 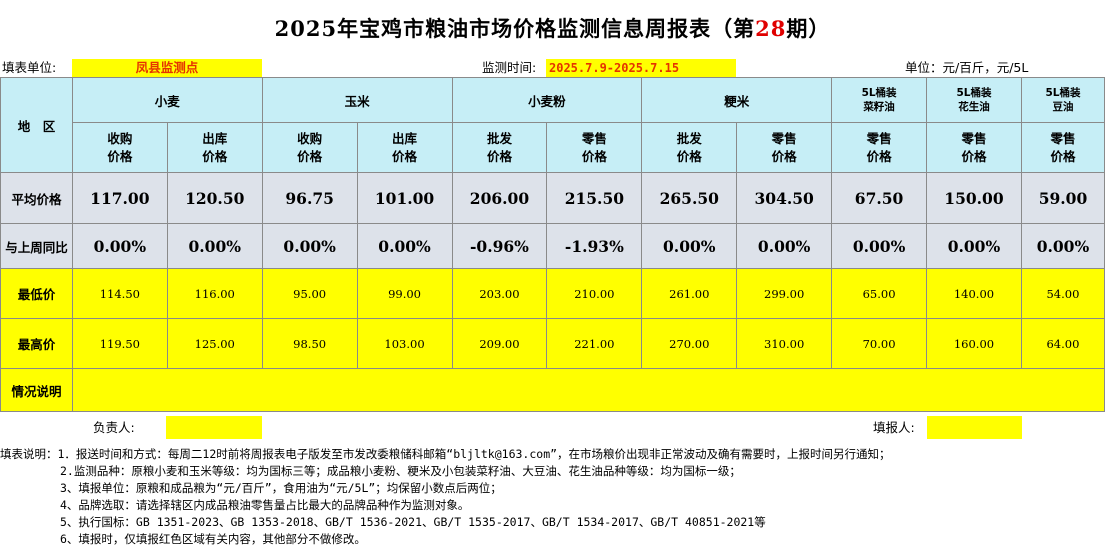 I want to click on cell-min-6: 261.00, so click(x=689, y=293).